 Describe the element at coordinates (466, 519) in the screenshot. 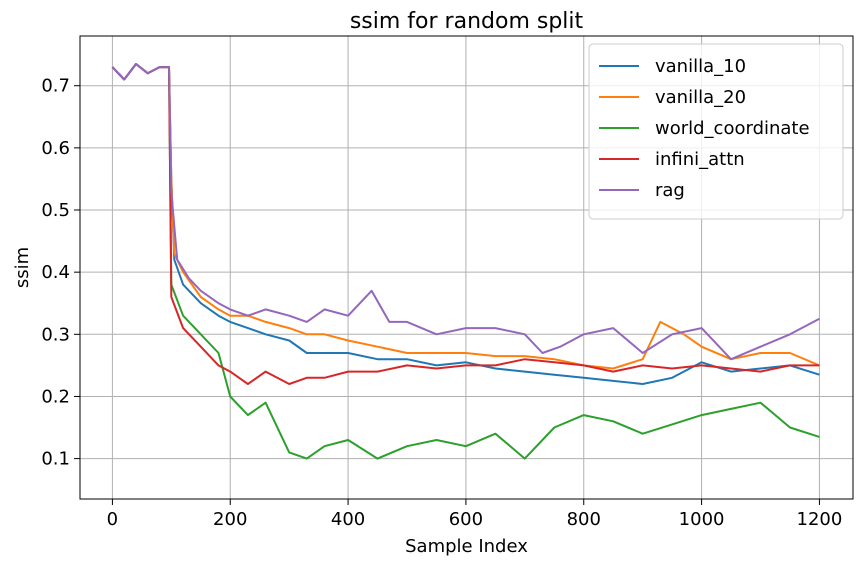

I see `x-tick-label: 600` at that location.